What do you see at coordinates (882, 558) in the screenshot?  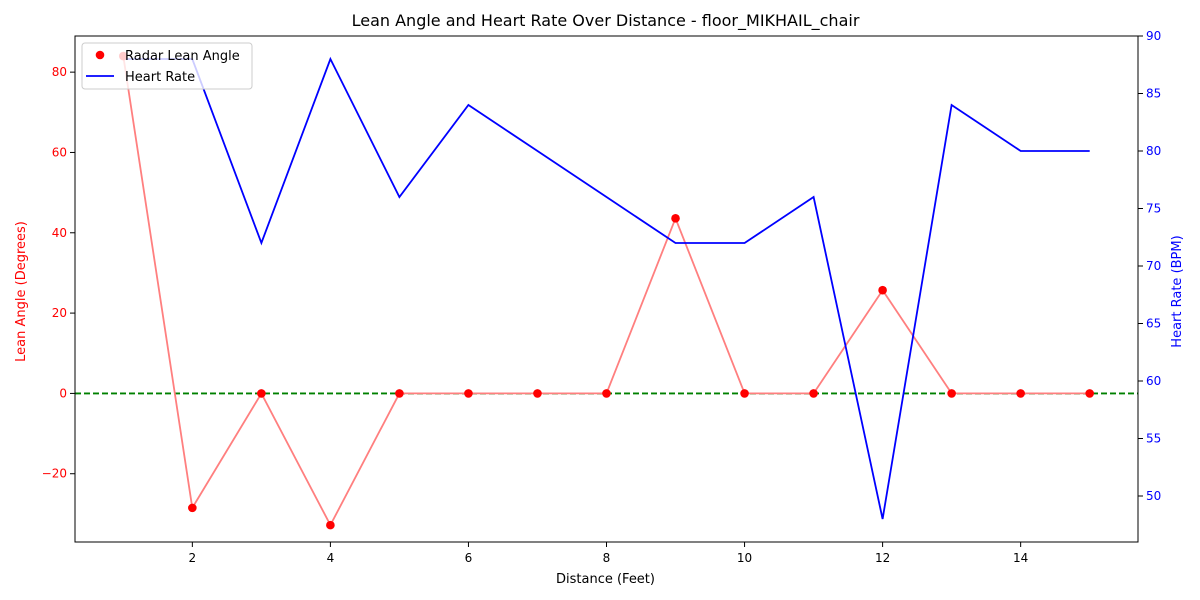 I see `x-tick-label: 12` at bounding box center [882, 558].